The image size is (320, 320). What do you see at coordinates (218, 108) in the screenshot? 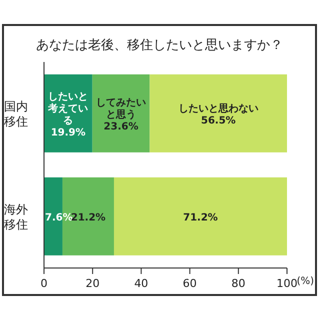
I see `series-label: したいと思わない` at bounding box center [218, 108].